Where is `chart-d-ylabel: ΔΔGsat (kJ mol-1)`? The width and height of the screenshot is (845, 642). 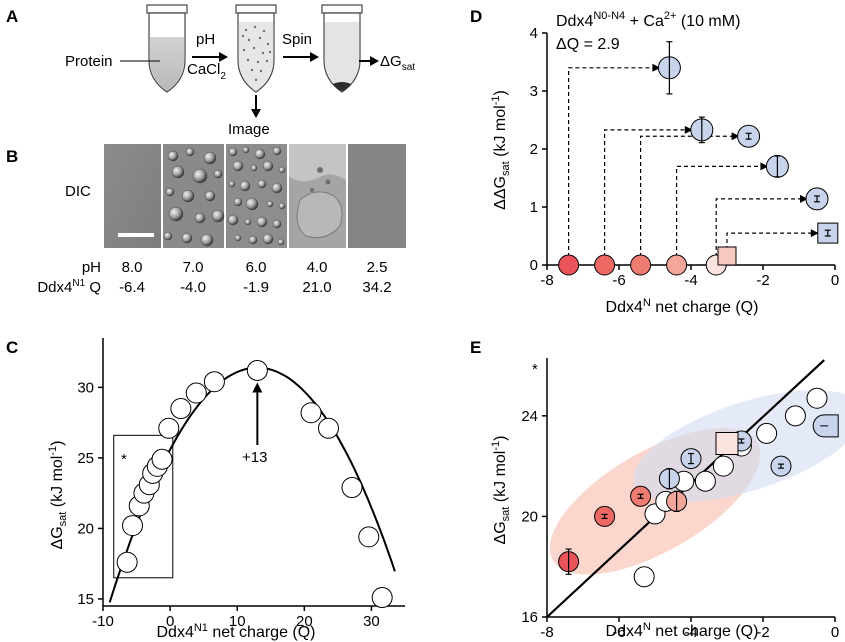
chart-d-ylabel: ΔΔGsat (kJ mol-1) is located at coordinates (501, 150).